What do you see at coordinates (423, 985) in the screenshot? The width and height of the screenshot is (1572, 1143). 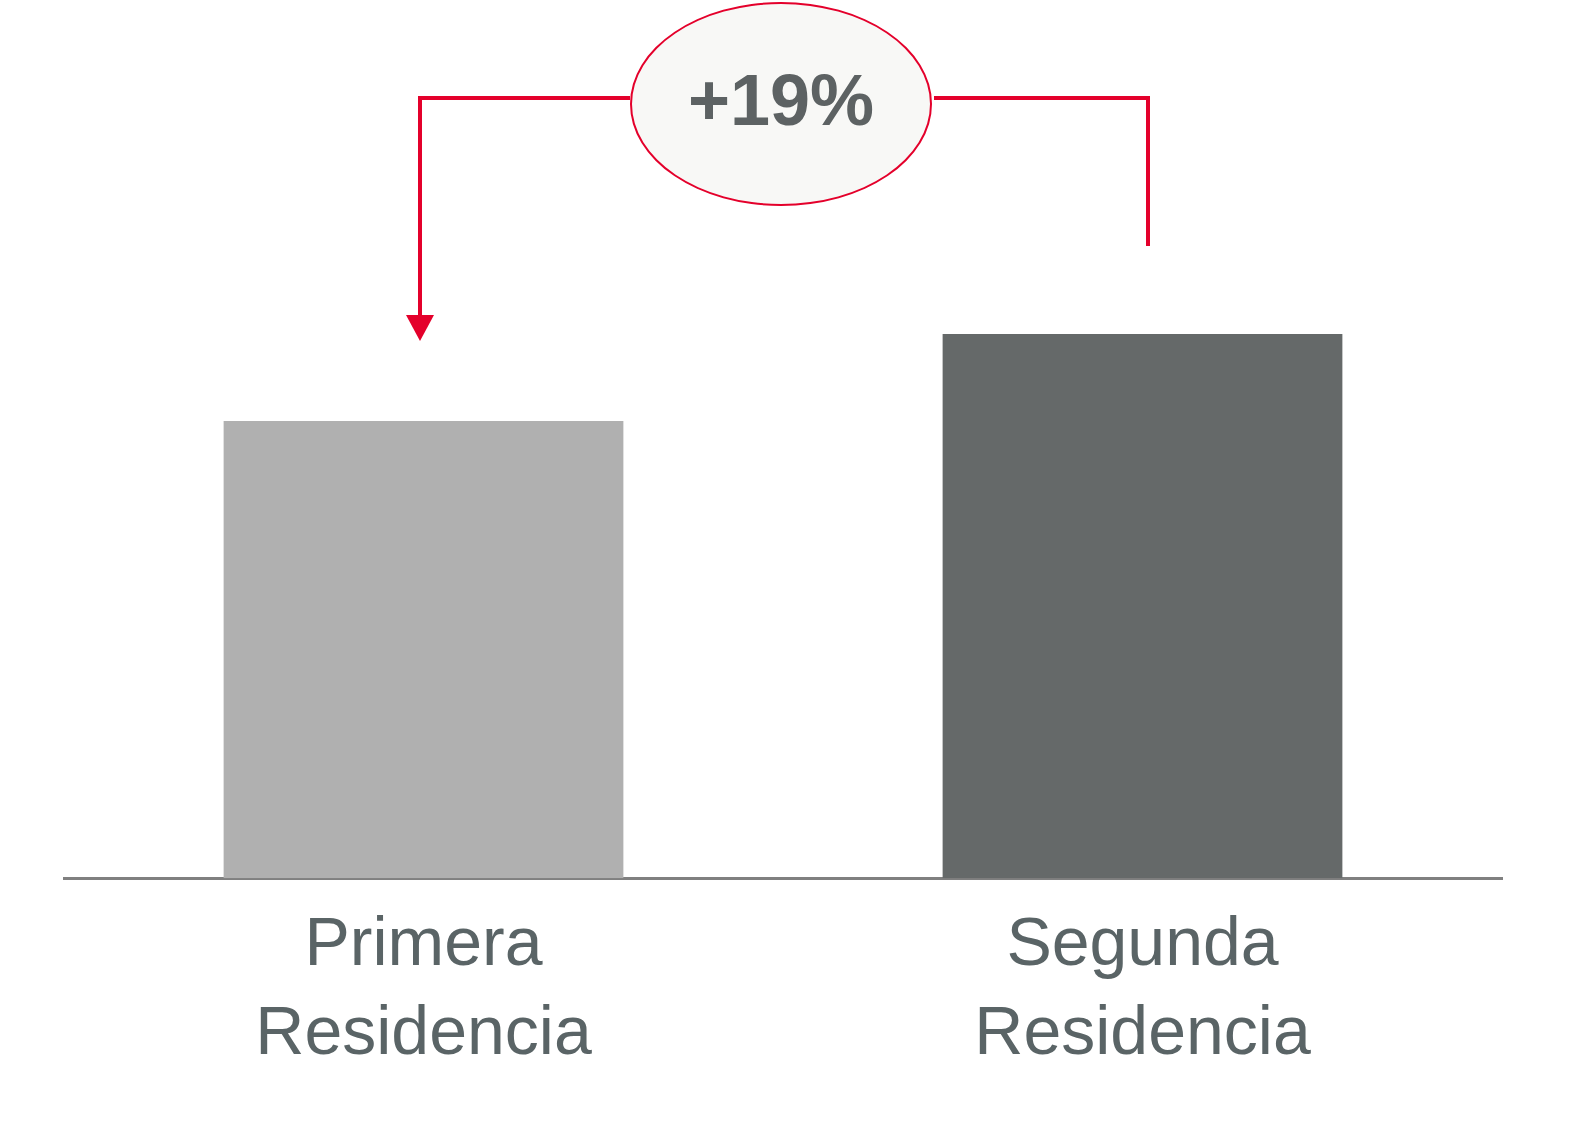 I see `x-tick-label: Primera Residencia` at bounding box center [423, 985].